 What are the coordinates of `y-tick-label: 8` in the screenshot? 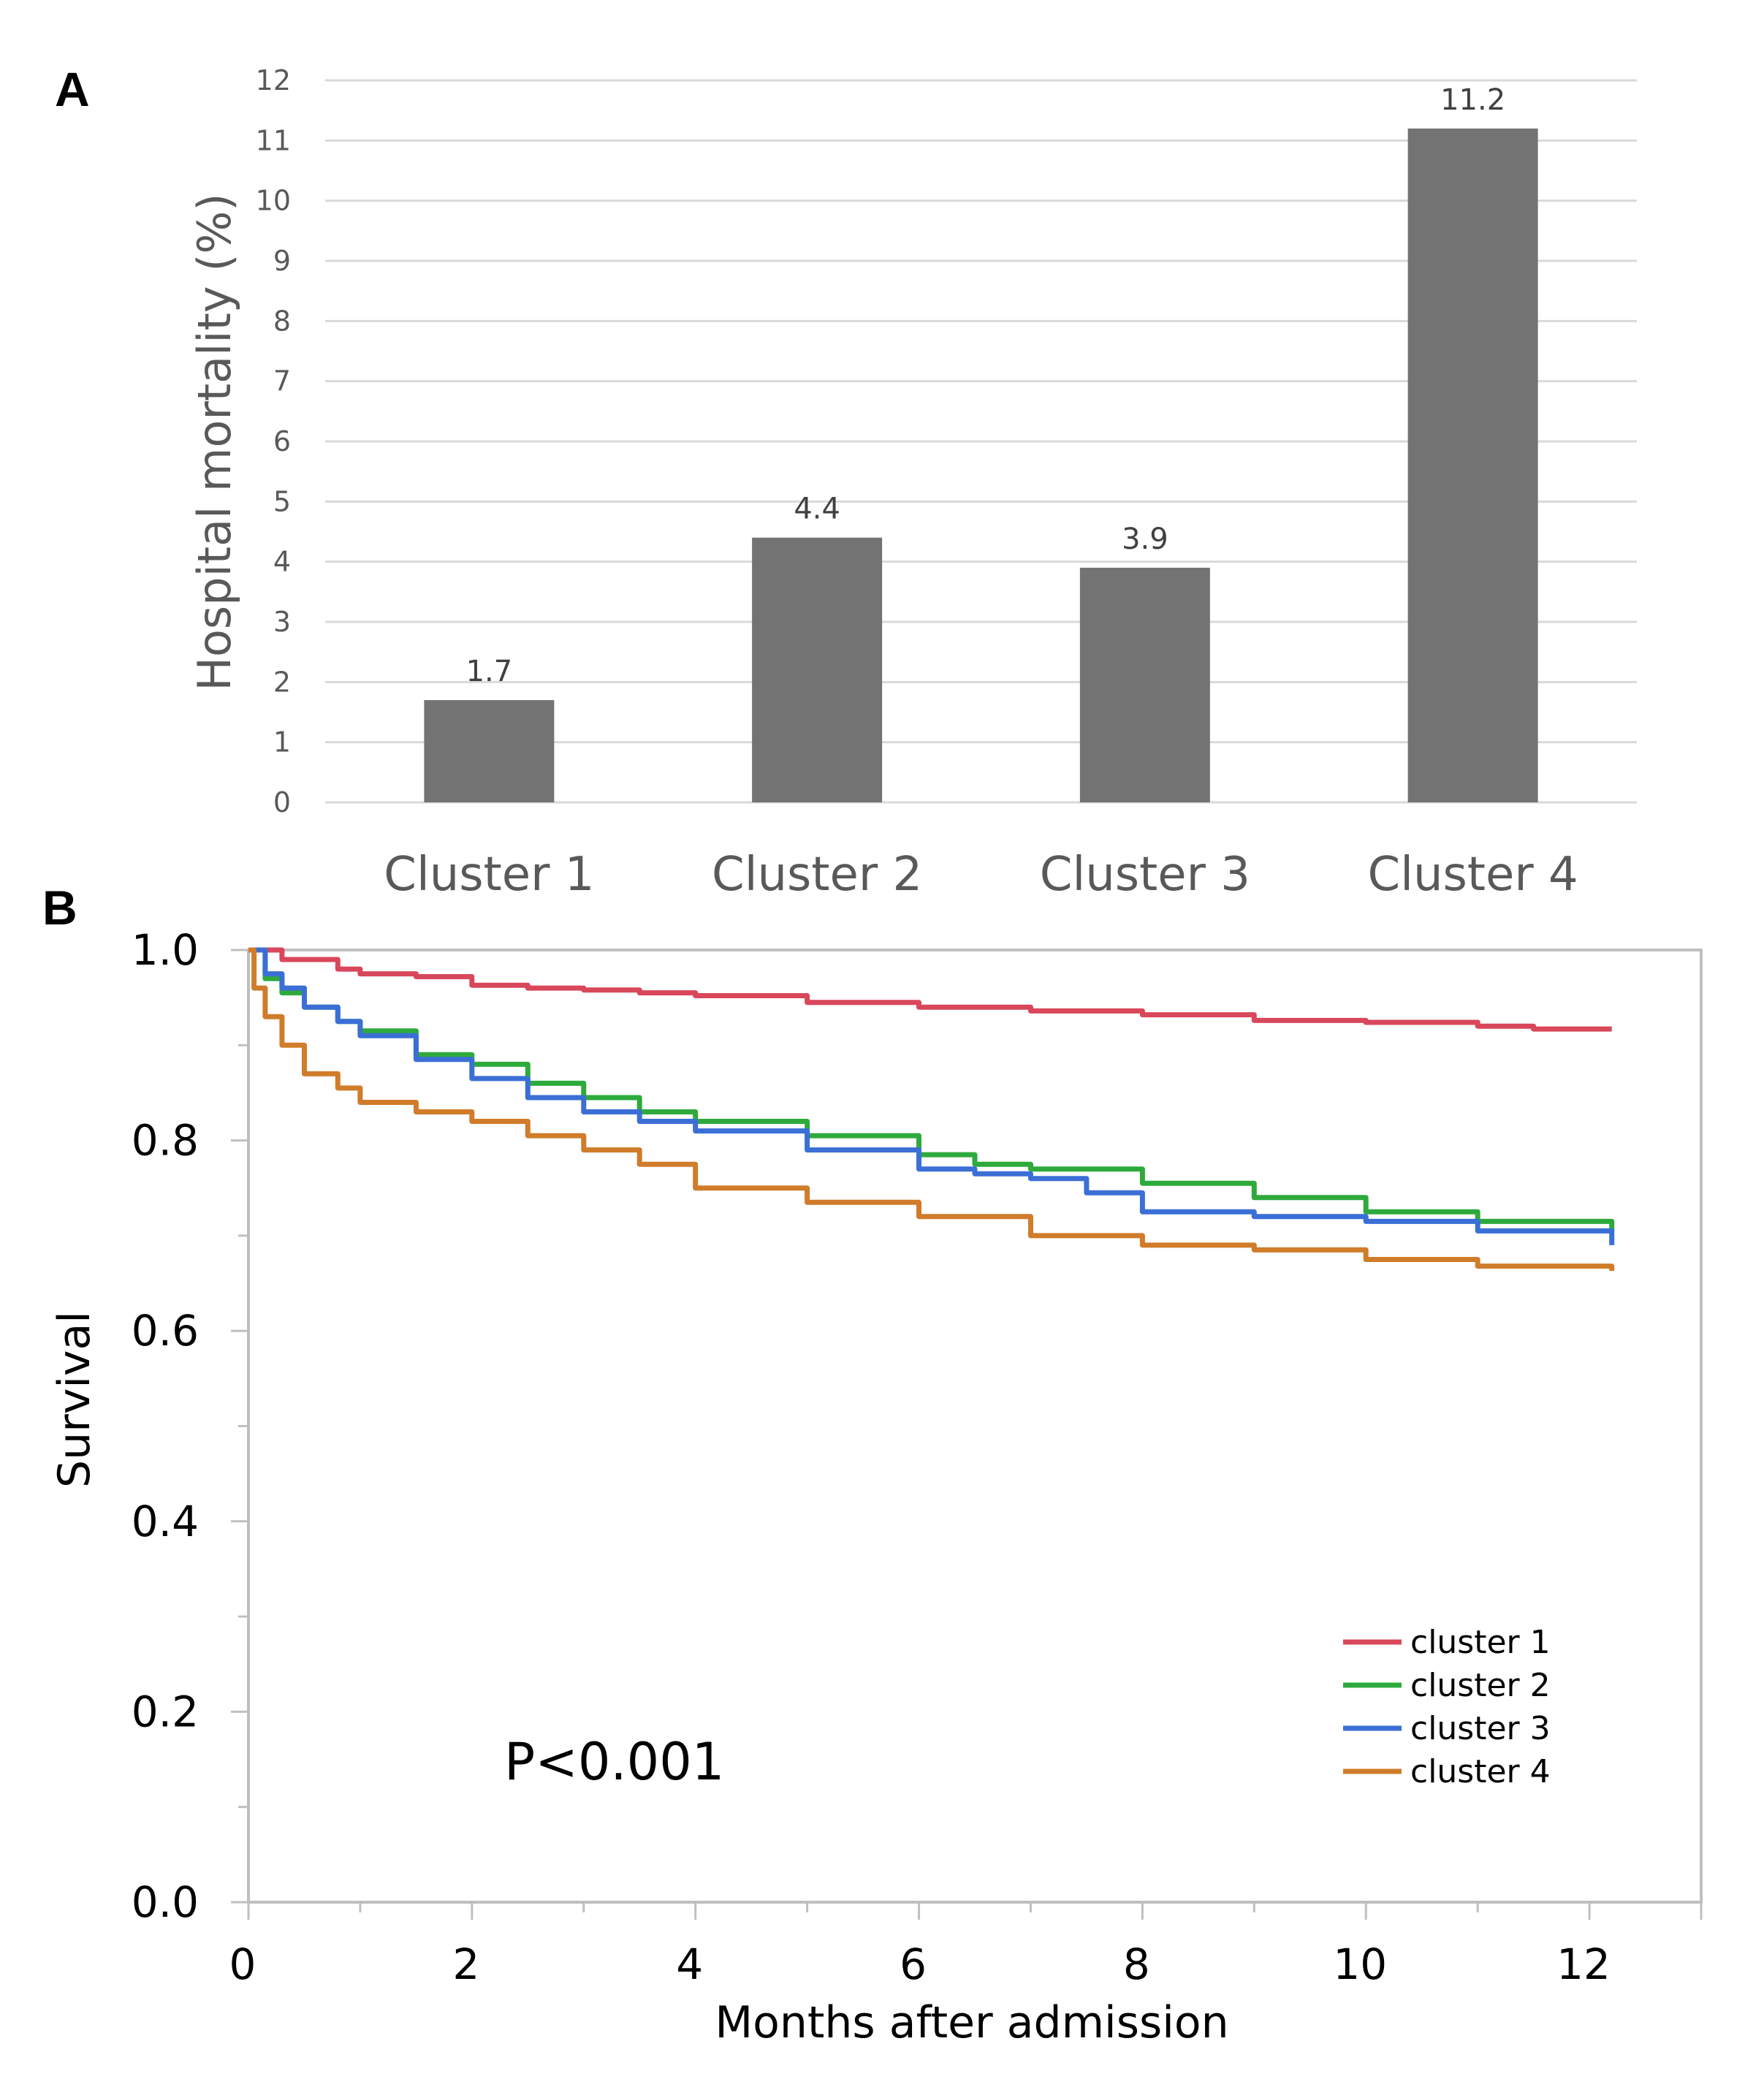 It's located at (282, 321).